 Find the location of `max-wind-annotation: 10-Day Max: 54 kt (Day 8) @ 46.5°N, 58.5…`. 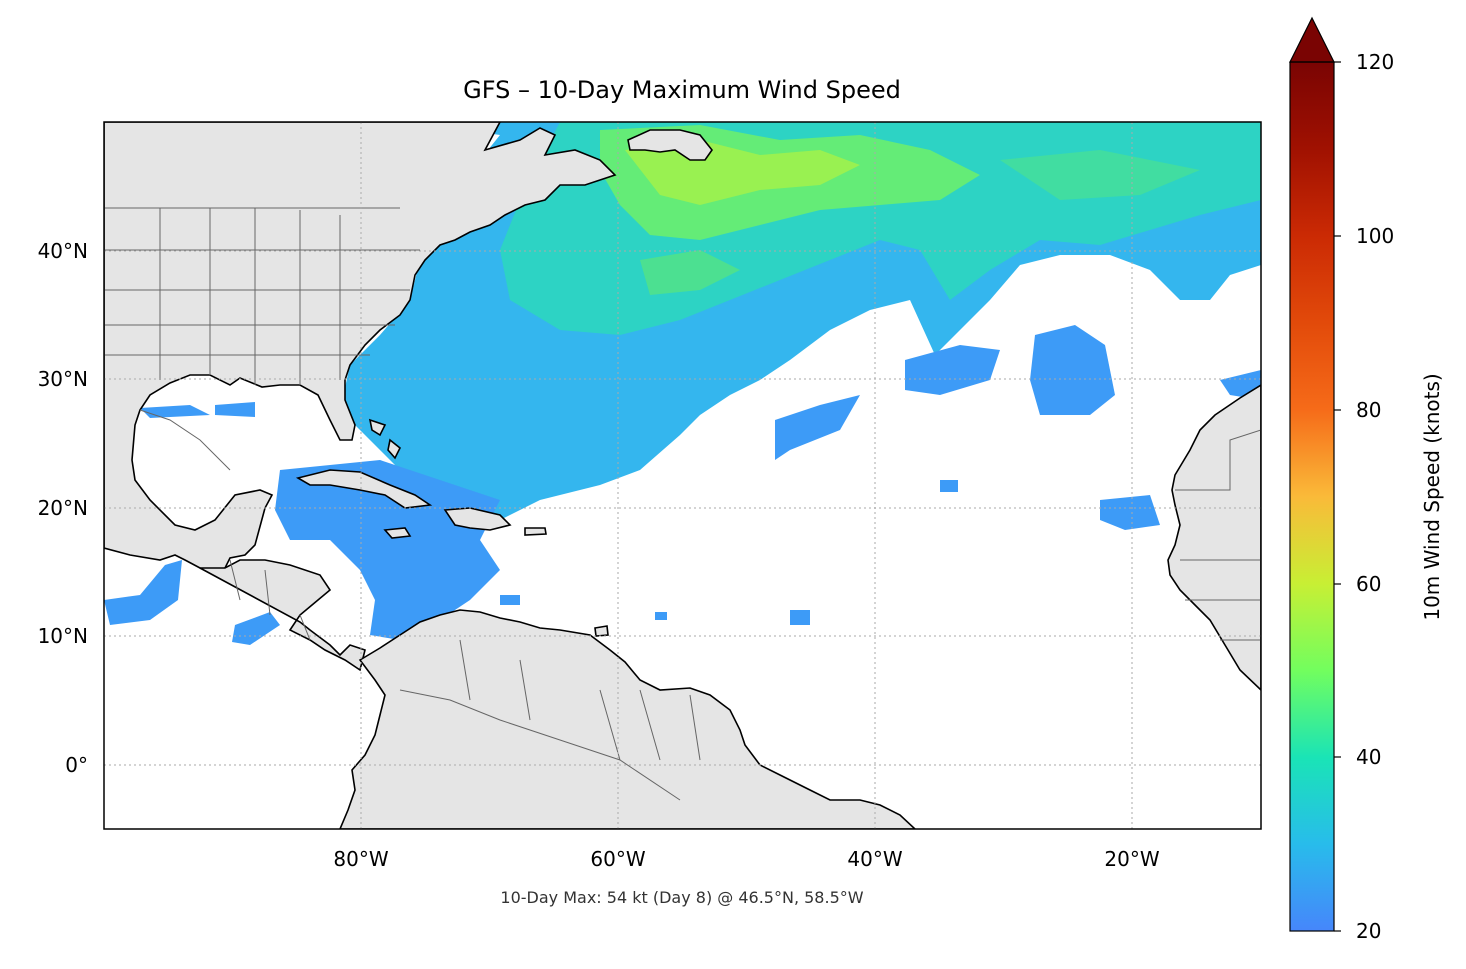

max-wind-annotation: 10-Day Max: 54 kt (Day 8) @ 46.5°N, 58.5… is located at coordinates (681, 897).